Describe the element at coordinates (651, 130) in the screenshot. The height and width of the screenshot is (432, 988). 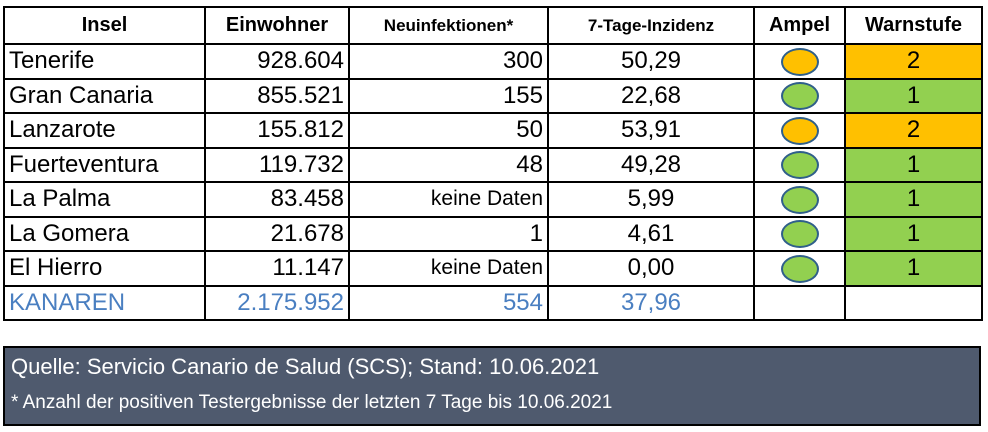
I see `cell-inzidenz: 53,91` at that location.